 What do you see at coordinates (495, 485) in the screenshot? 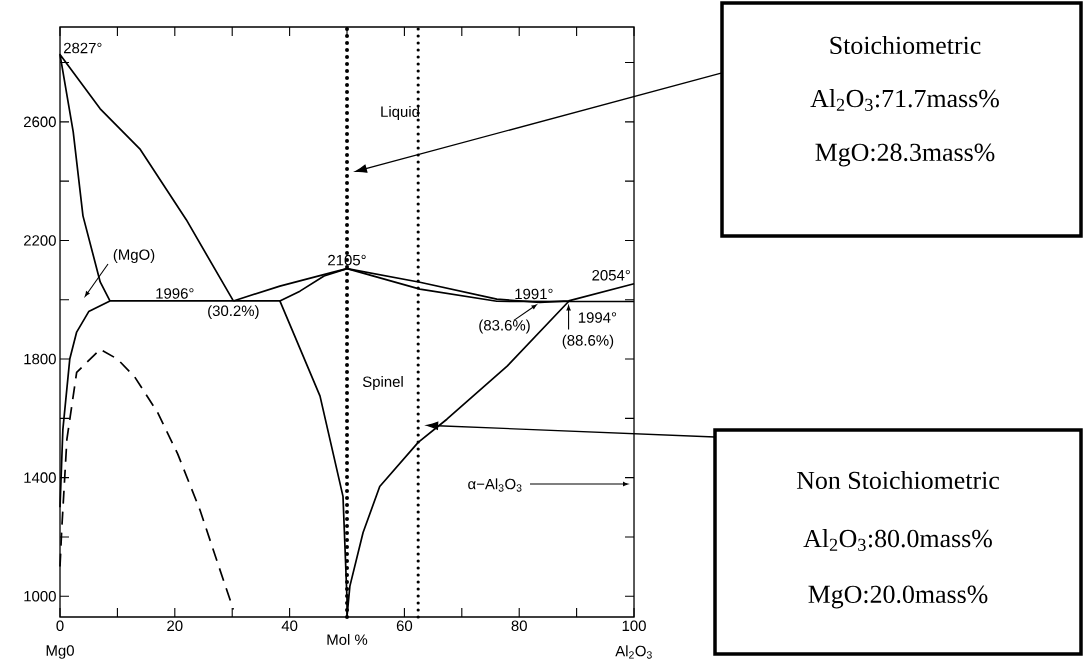
I see `annotation: α−Al$_{3}$O$_{3}$` at bounding box center [495, 485].